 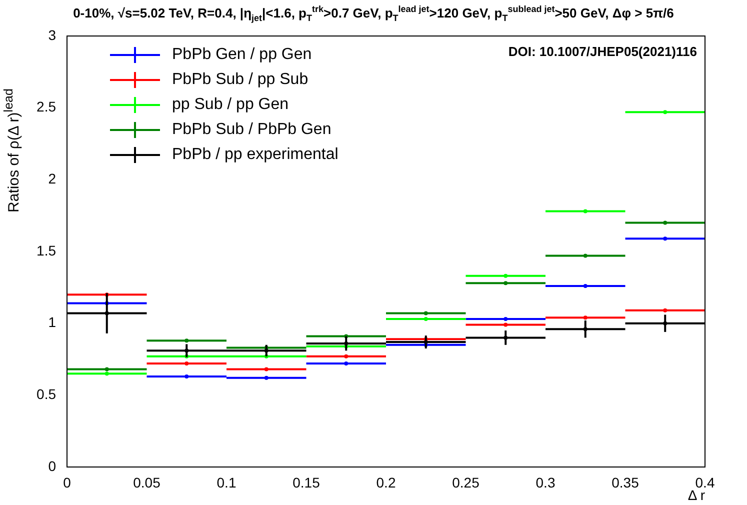 What do you see at coordinates (46, 394) in the screenshot?
I see `y-tick-label: 0.5` at bounding box center [46, 394].